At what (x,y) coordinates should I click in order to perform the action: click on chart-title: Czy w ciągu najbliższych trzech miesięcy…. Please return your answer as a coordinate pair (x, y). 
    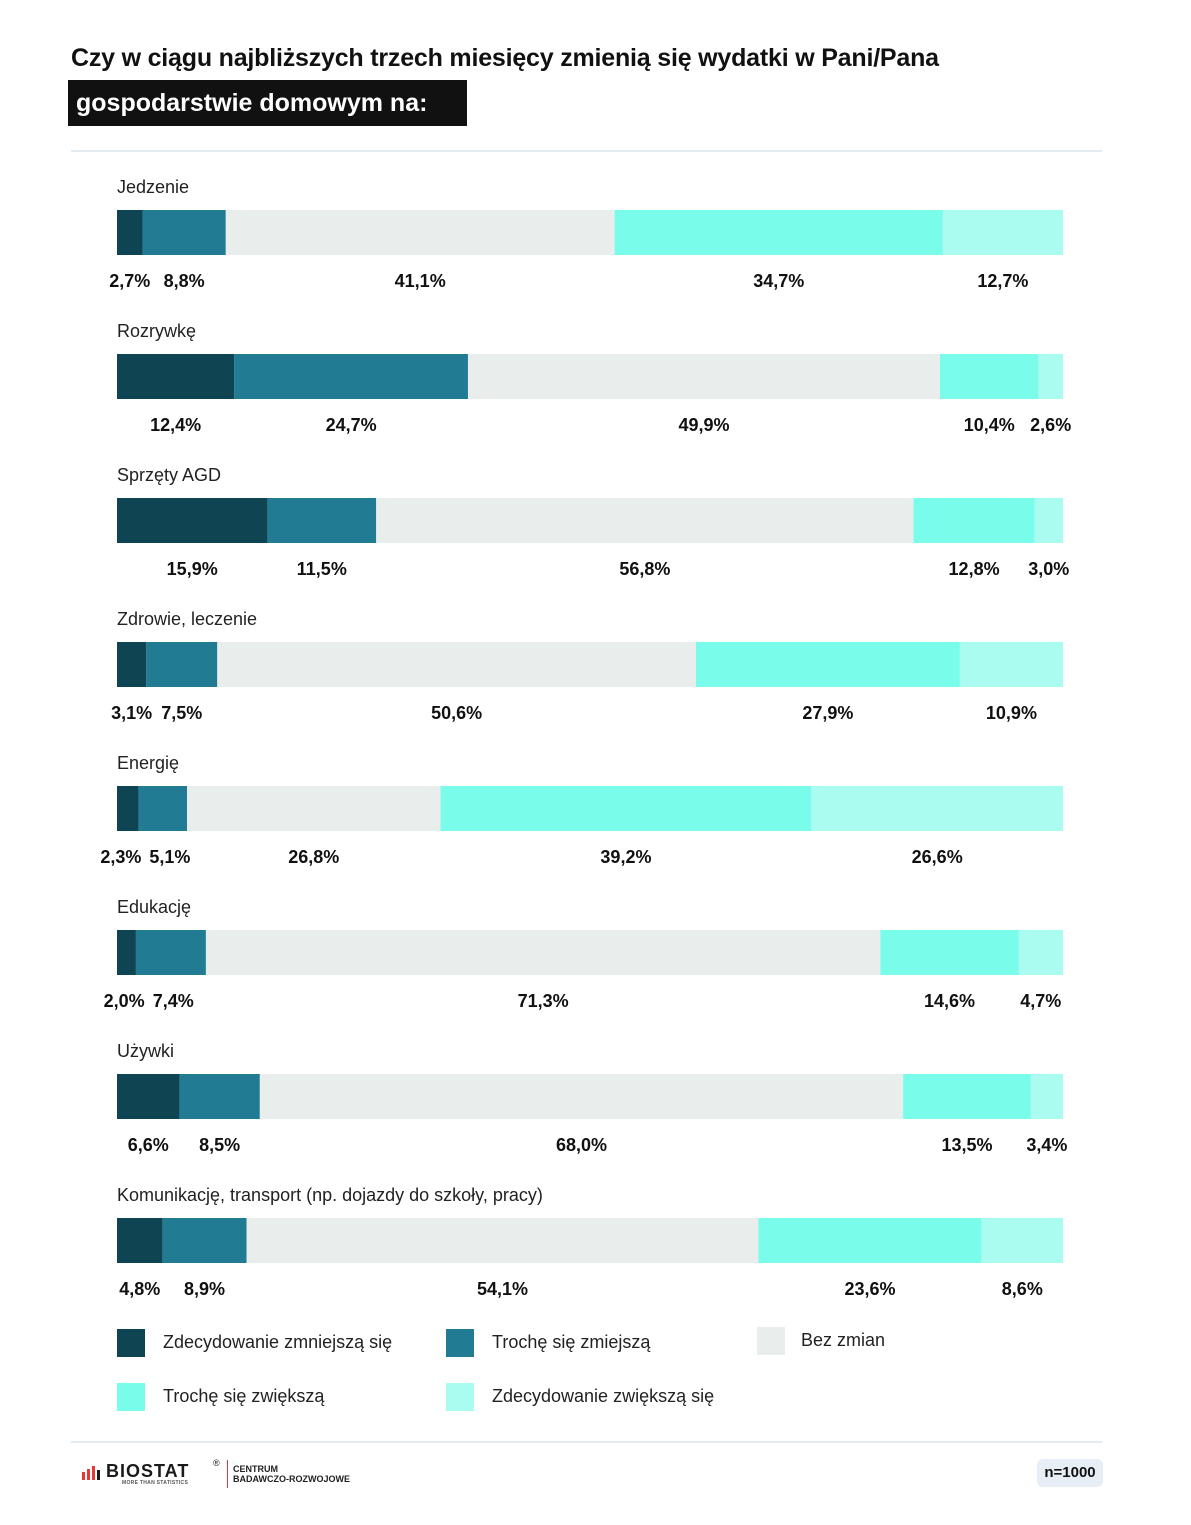
    Looking at the image, I should click on (505, 58).